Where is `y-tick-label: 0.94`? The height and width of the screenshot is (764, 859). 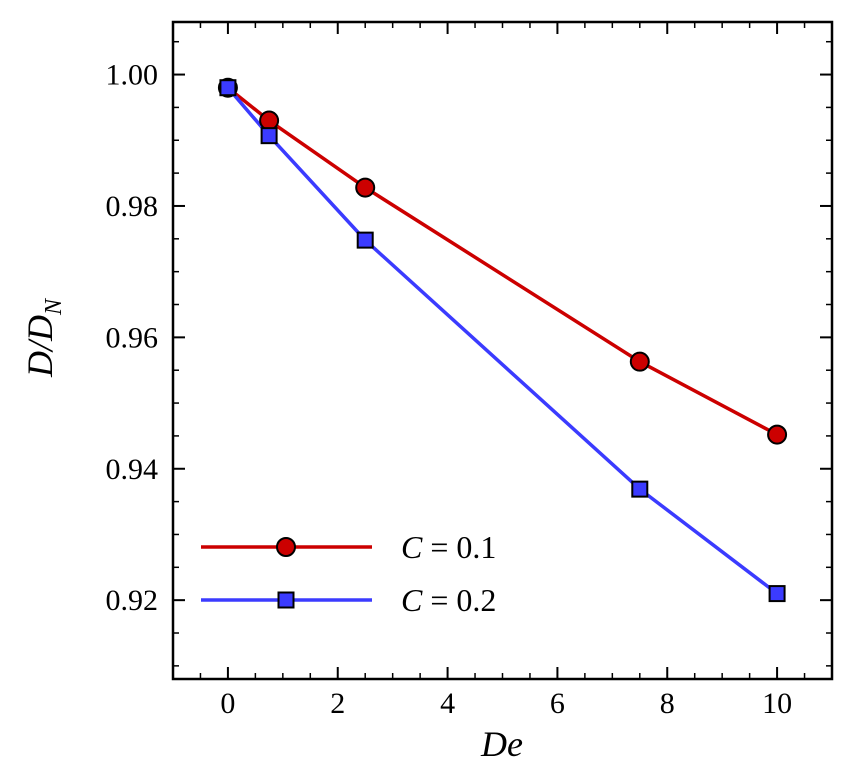 y-tick-label: 0.94 is located at coordinates (132, 469).